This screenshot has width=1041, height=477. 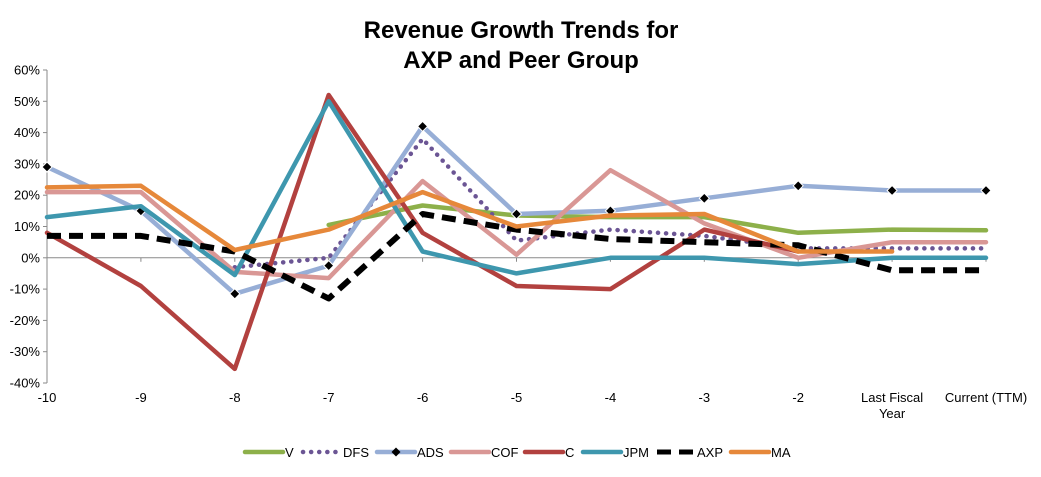 What do you see at coordinates (521, 60) in the screenshot?
I see `chart-title-line-2: AXP and Peer Group` at bounding box center [521, 60].